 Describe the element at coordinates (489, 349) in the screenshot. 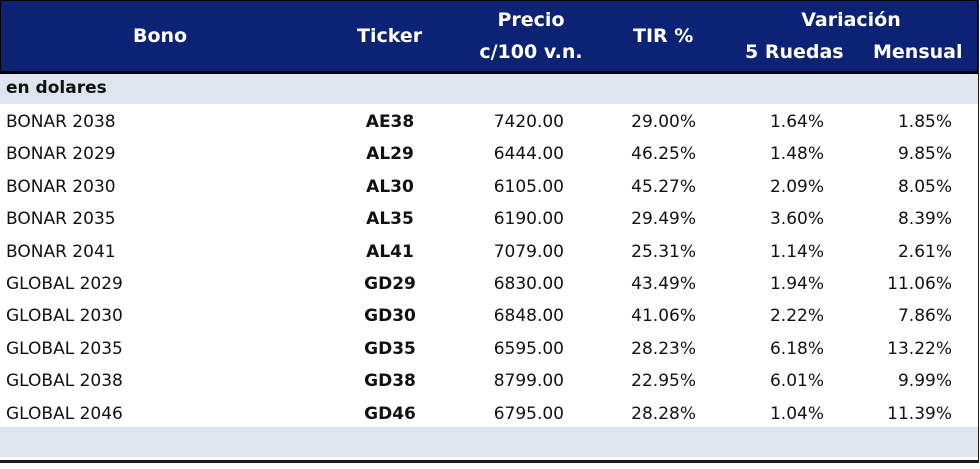

I see `table-row: GLOBAL 2035 GD35 6595.00 28.23% 6.18% 13.22%` at that location.